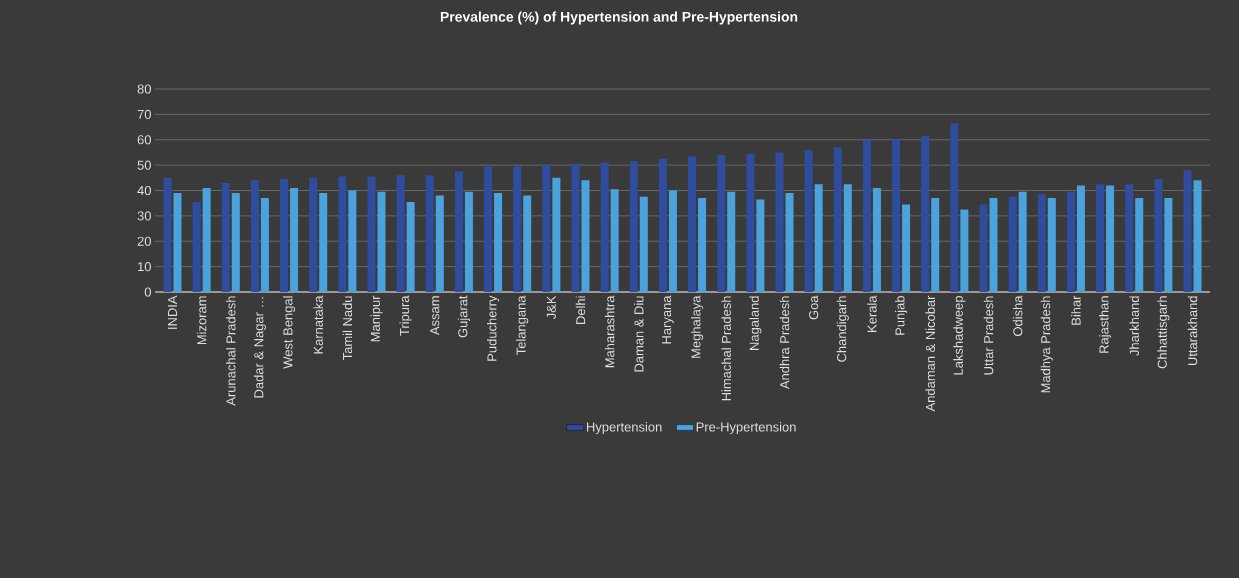  What do you see at coordinates (872, 313) in the screenshot?
I see `x-tick-label: Kerala` at bounding box center [872, 313].